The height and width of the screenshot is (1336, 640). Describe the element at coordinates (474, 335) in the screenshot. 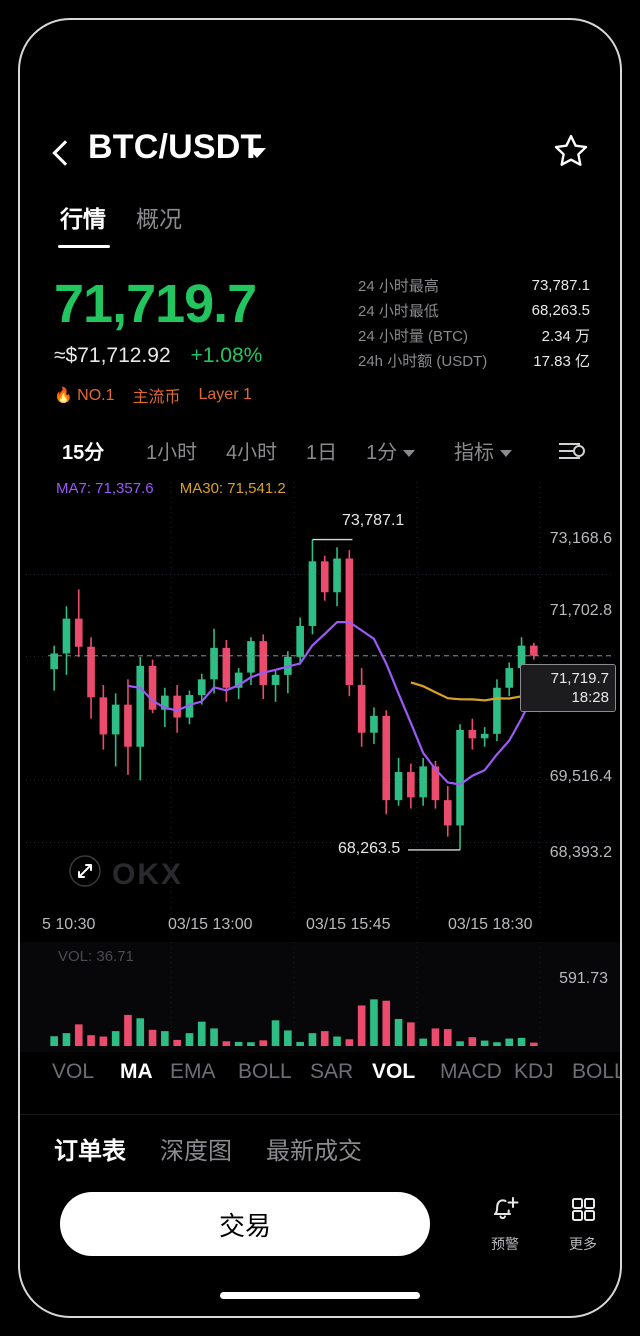

I see `stat-row-volume-btc: 24 小时量 (BTC) 2.34 万` at that location.